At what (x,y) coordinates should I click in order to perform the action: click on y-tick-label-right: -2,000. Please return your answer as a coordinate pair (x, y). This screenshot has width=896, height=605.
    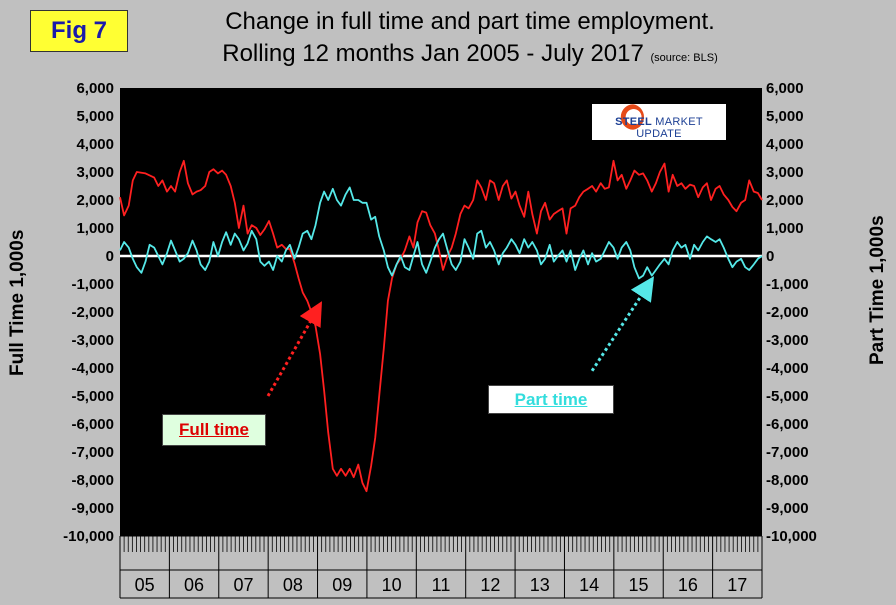
    Looking at the image, I should click on (787, 312).